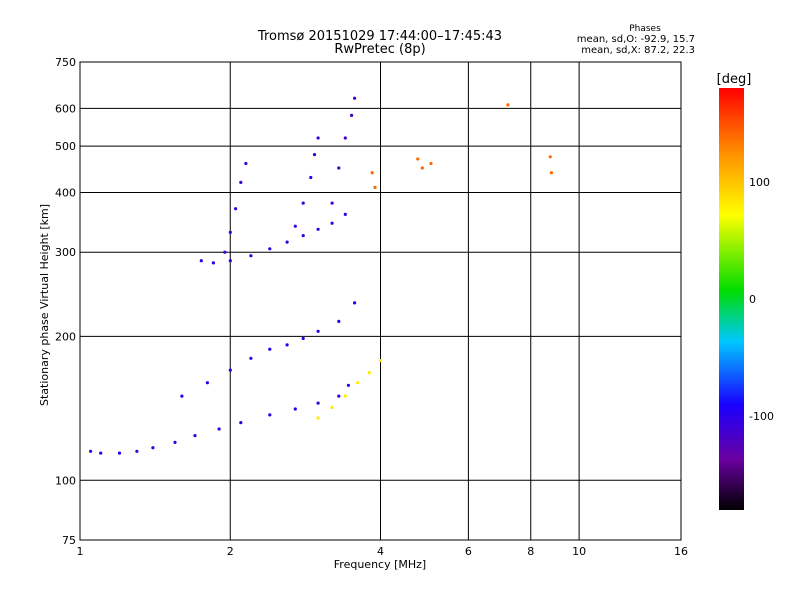 The width and height of the screenshot is (800, 600). Describe the element at coordinates (638, 50) in the screenshot. I see `stats-line-x: mean, sd,X: 87.2, 22.3` at that location.